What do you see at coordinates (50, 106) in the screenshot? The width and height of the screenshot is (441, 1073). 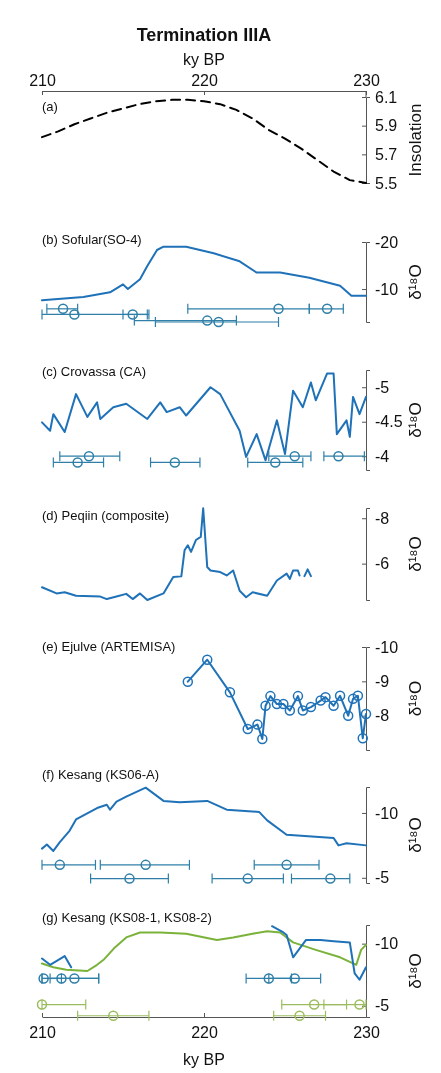 I see `annotation: (a)` at bounding box center [50, 106].